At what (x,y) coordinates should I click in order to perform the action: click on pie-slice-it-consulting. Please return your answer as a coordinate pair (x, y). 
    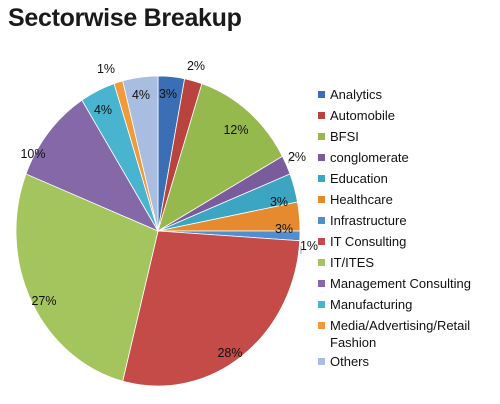
    Looking at the image, I should click on (211, 308).